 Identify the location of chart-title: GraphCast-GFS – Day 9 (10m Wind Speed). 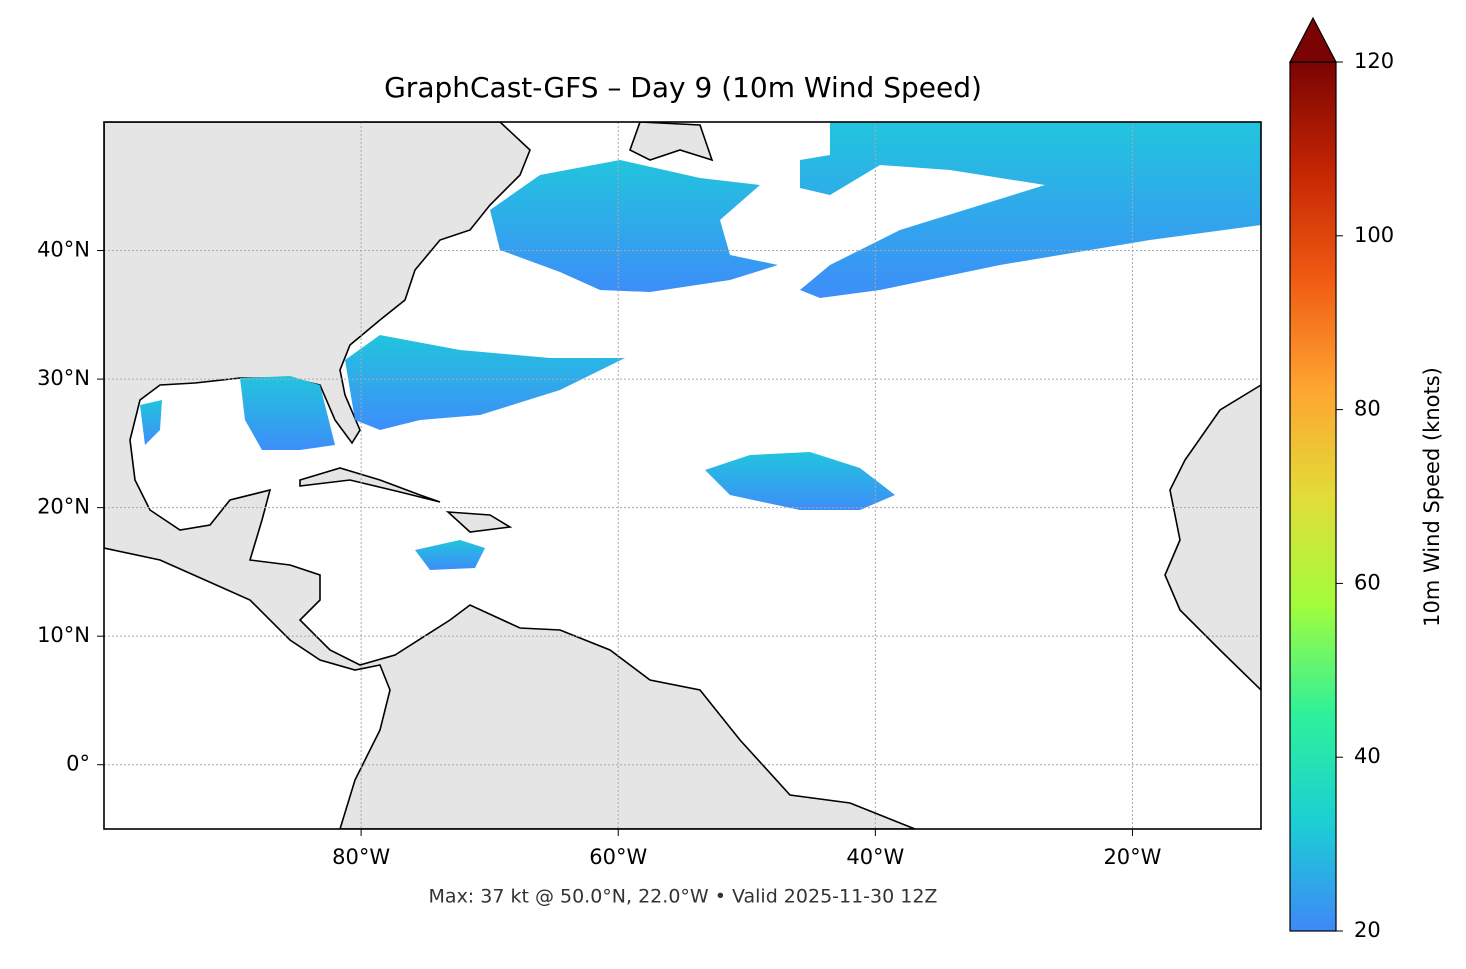
(683, 87).